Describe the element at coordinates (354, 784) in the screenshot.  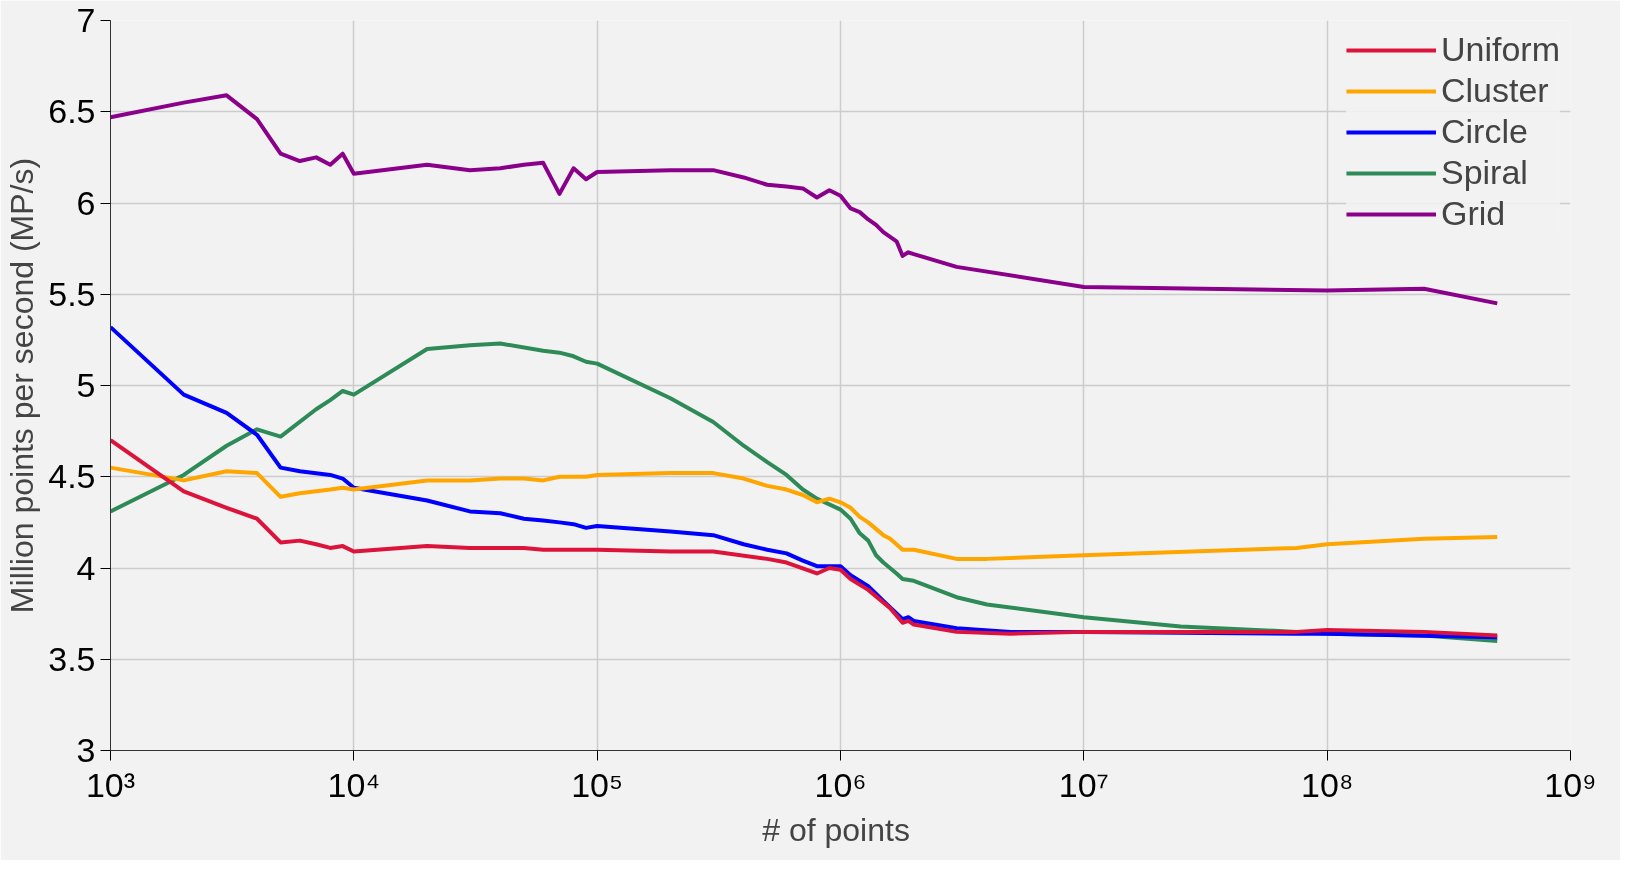
I see `x-tick-label: 10⁴` at that location.